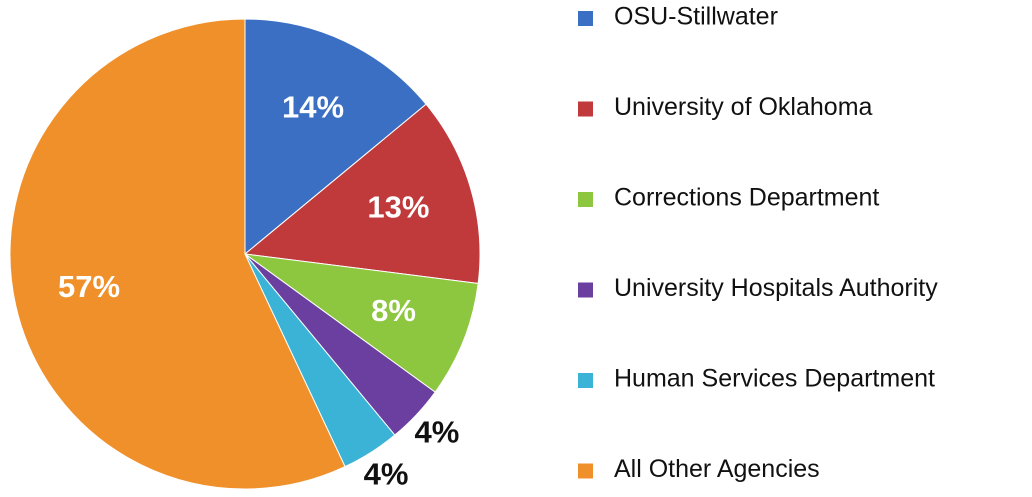 This screenshot has width=1032, height=497. What do you see at coordinates (696, 17) in the screenshot?
I see `legend-label: OSU-Stillwater` at bounding box center [696, 17].